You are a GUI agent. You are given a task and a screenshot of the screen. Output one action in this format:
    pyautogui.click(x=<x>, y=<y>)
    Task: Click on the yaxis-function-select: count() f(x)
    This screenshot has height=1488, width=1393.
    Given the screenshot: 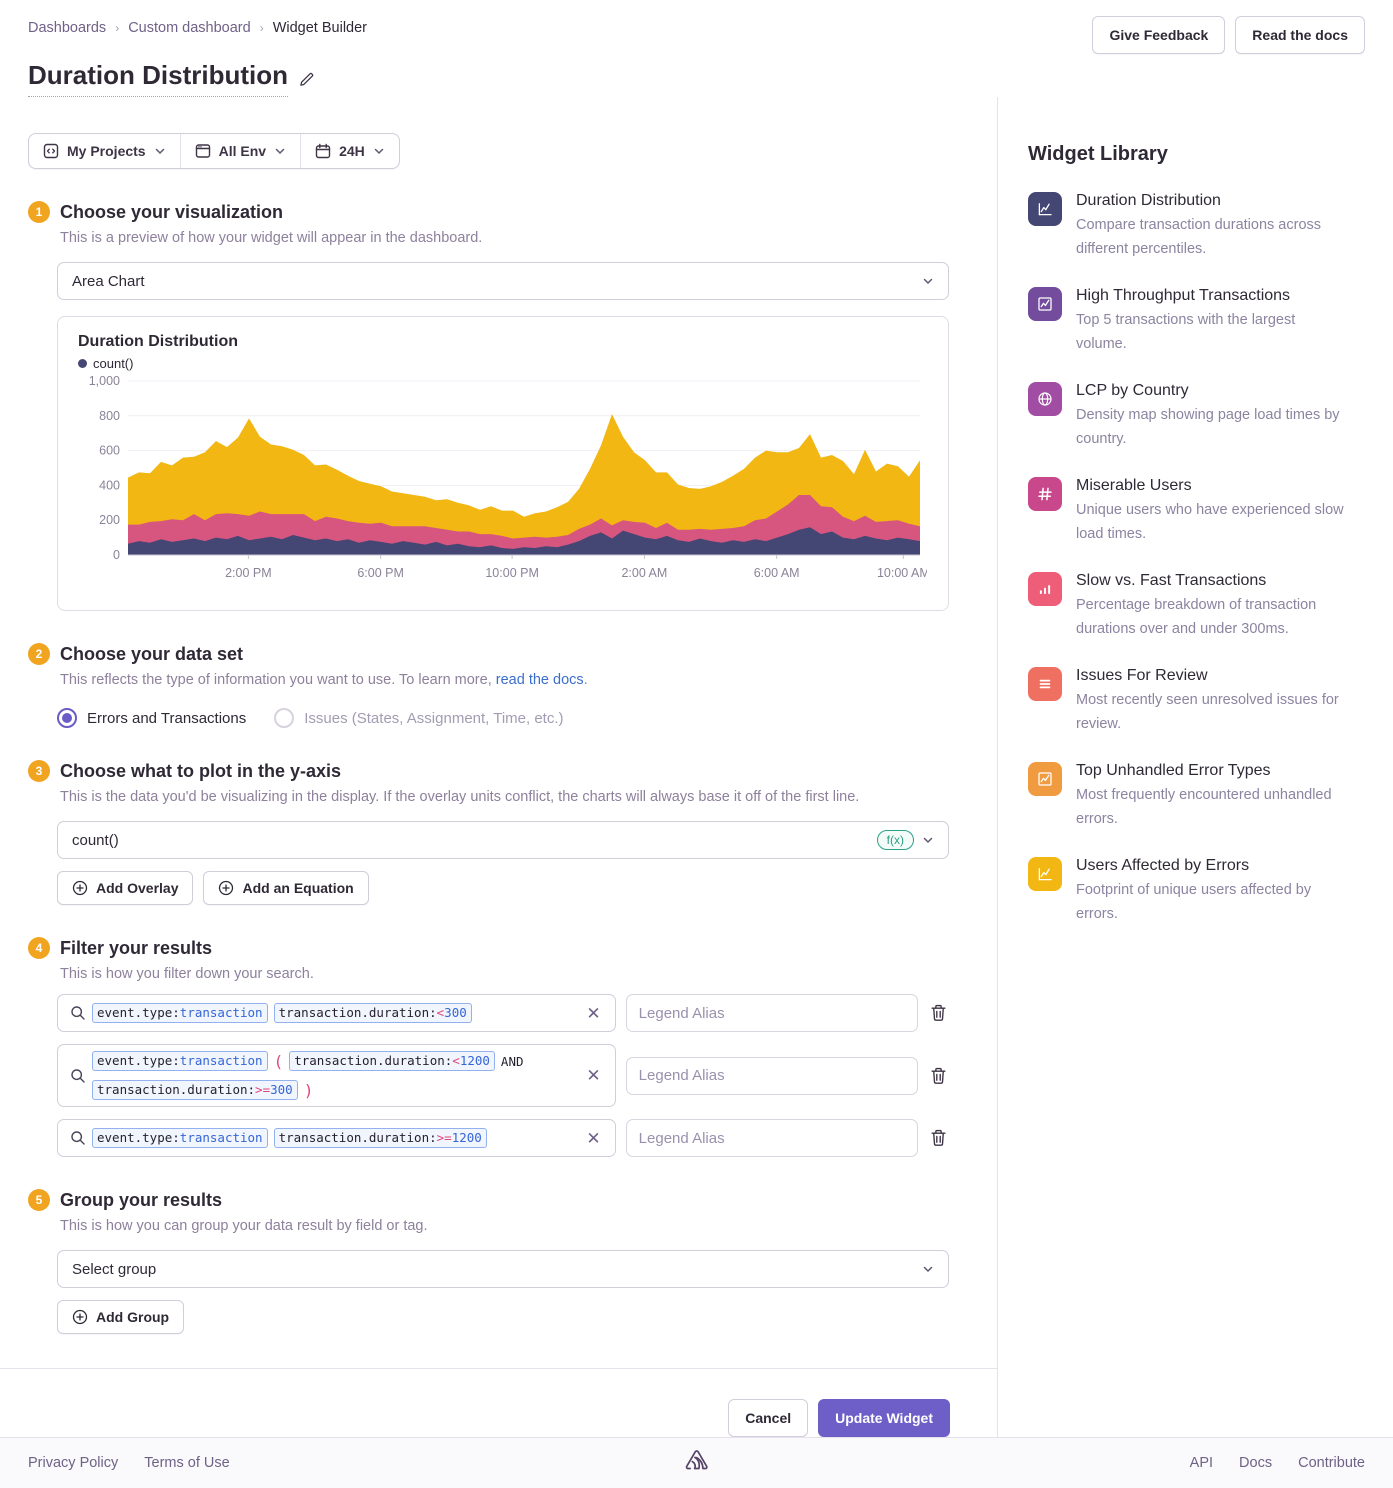 What is the action you would take?
    pyautogui.click(x=503, y=840)
    